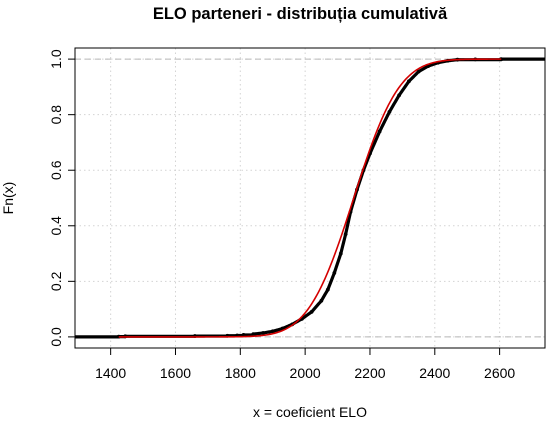 The width and height of the screenshot is (548, 424). I want to click on x-tick-label: 2200, so click(369, 373).